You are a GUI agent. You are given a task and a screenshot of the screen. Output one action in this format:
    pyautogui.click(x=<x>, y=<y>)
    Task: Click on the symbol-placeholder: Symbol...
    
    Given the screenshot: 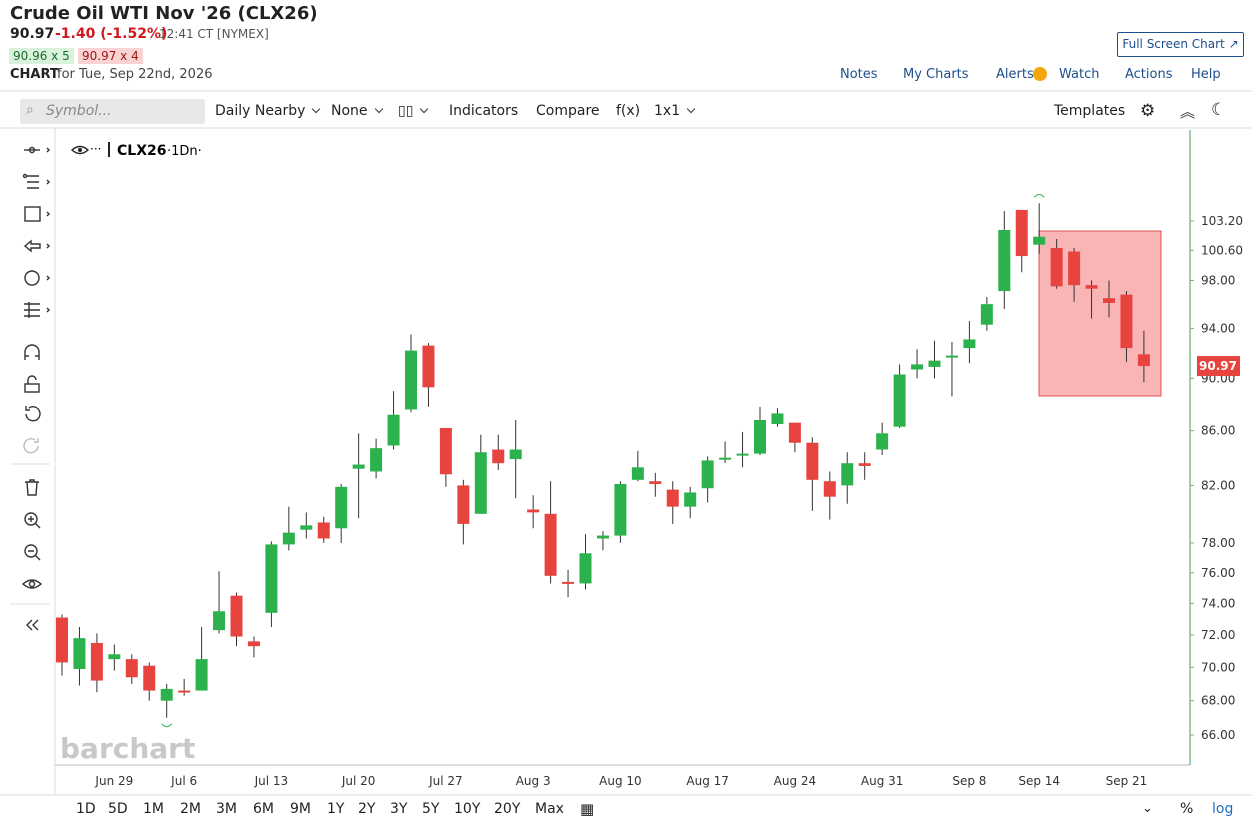 What is the action you would take?
    pyautogui.click(x=79, y=111)
    